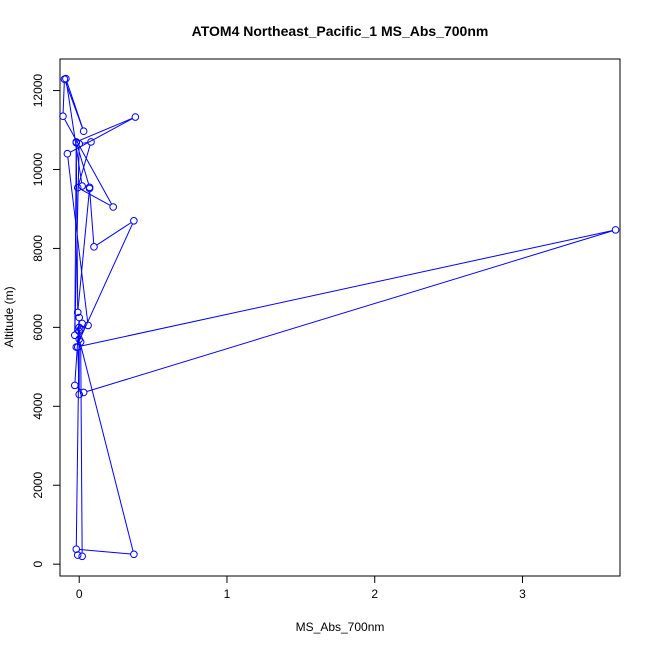 This screenshot has width=650, height=650. I want to click on x-axis: 0 1 2 3, so click(301, 588).